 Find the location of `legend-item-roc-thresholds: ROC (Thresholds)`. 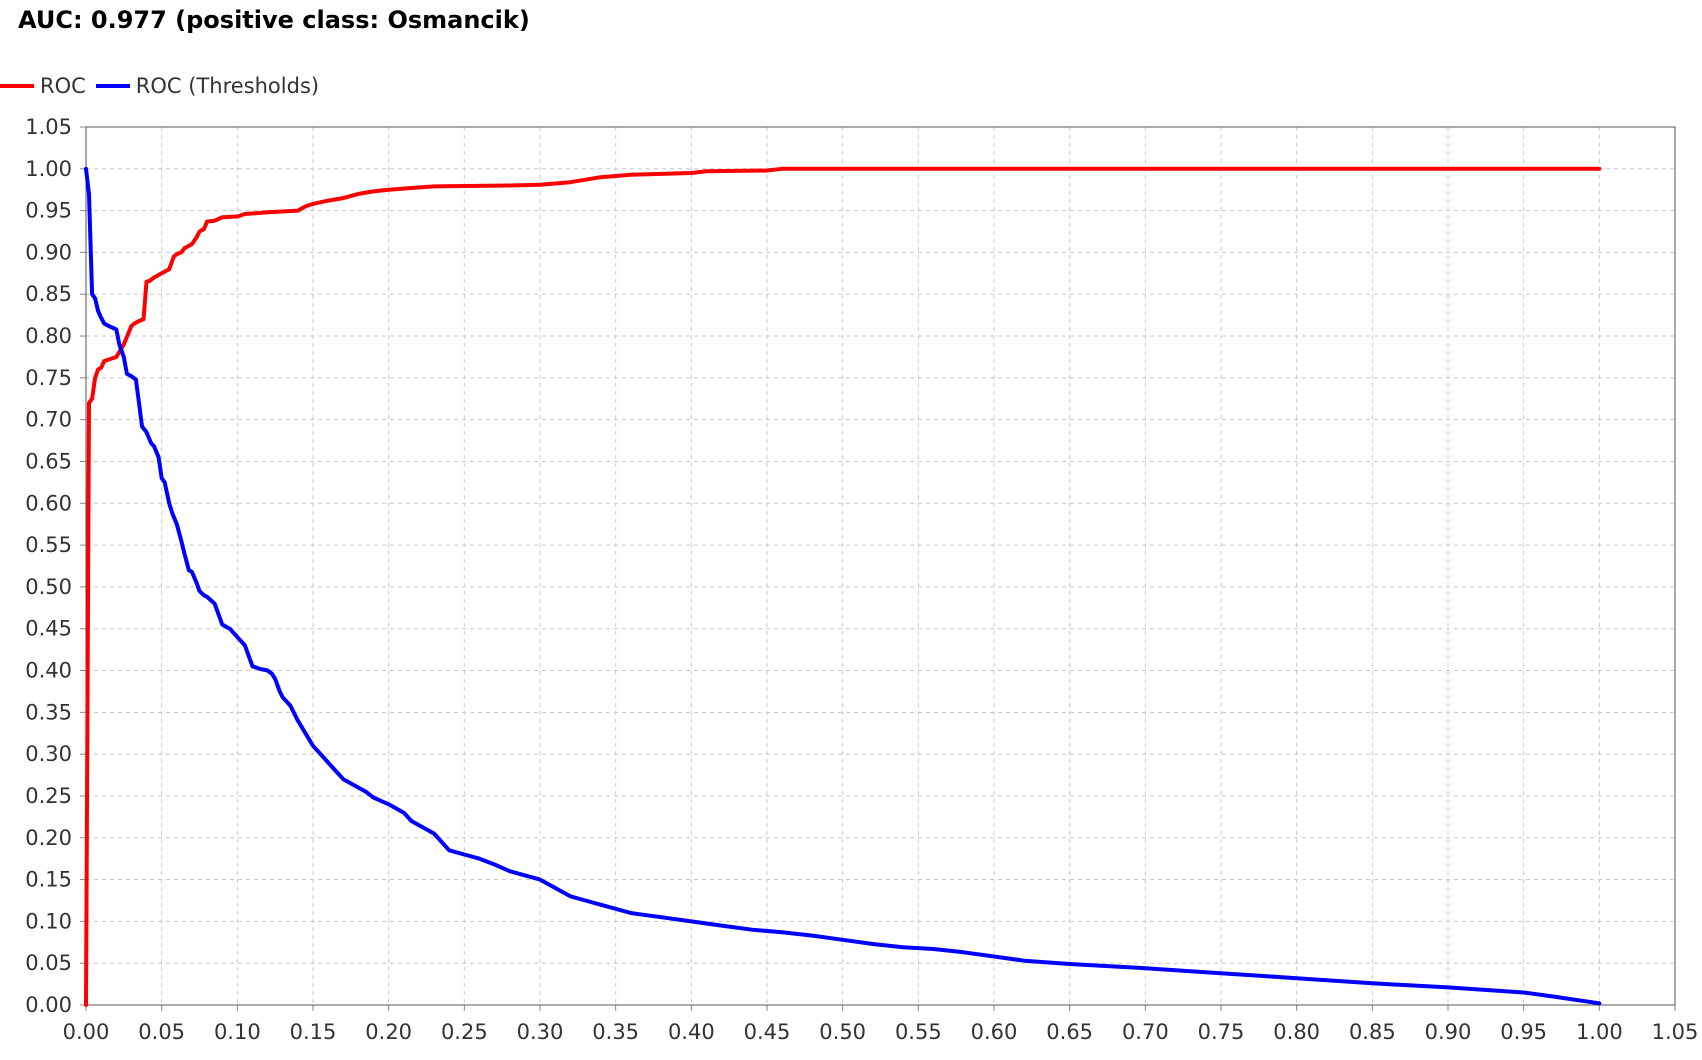

legend-item-roc-thresholds: ROC (Thresholds) is located at coordinates (207, 86).